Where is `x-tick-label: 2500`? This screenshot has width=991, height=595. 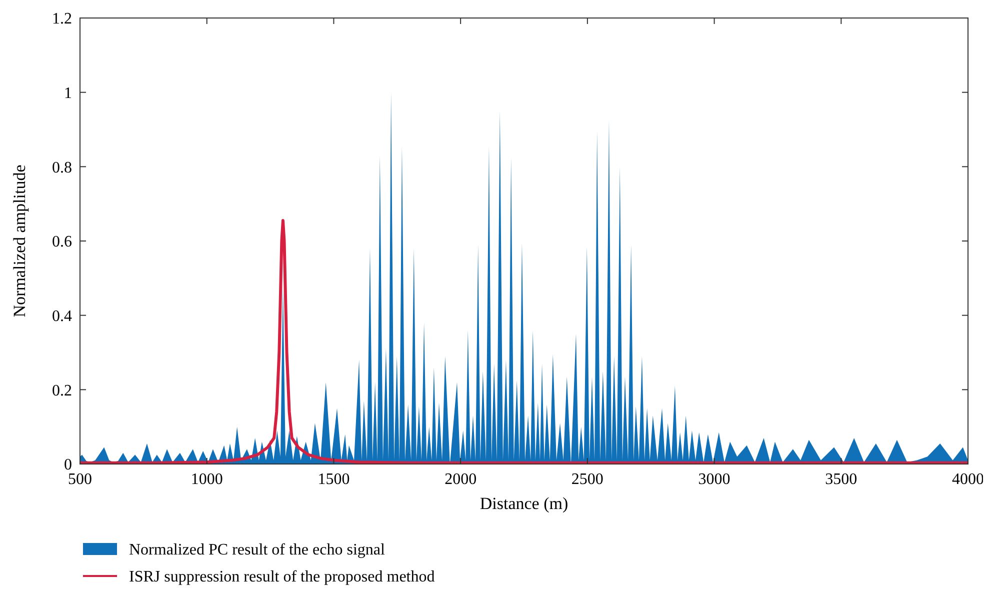 x-tick-label: 2500 is located at coordinates (587, 479).